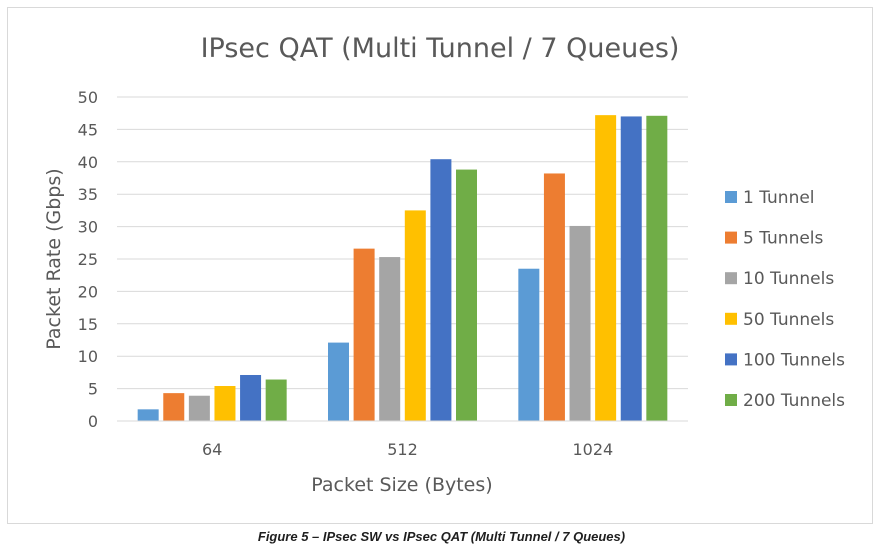 The width and height of the screenshot is (883, 550). What do you see at coordinates (212, 449) in the screenshot?
I see `x-tick-label: 64` at bounding box center [212, 449].